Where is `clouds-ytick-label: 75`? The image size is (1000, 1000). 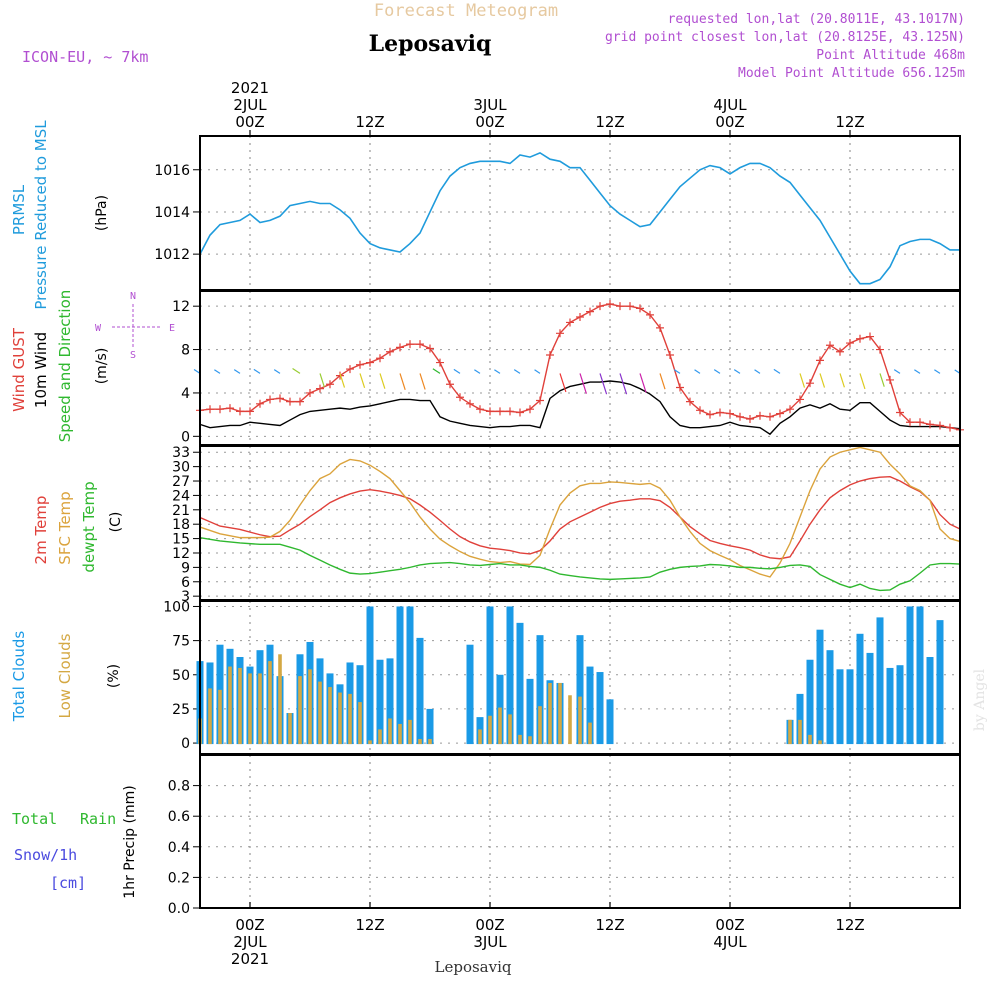
clouds-ytick-label: 75 is located at coordinates (181, 642).